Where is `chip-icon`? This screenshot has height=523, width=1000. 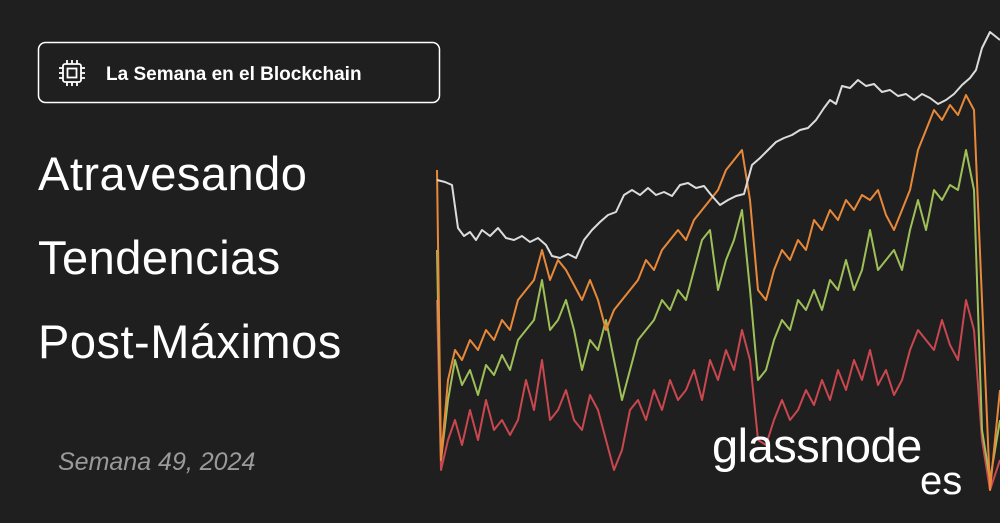
chip-icon is located at coordinates (72, 73).